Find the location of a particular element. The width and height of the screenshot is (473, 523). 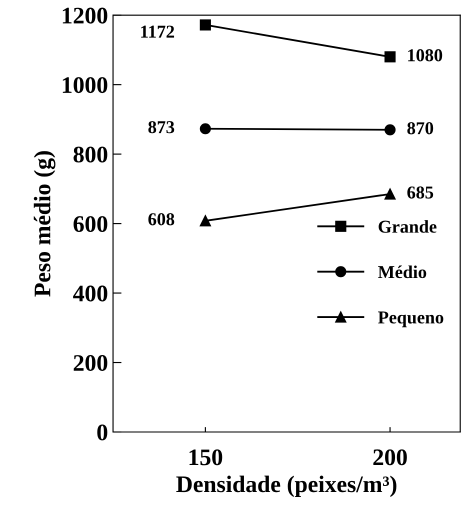

y-axis-title: Peso médio (g) is located at coordinates (45, 224).